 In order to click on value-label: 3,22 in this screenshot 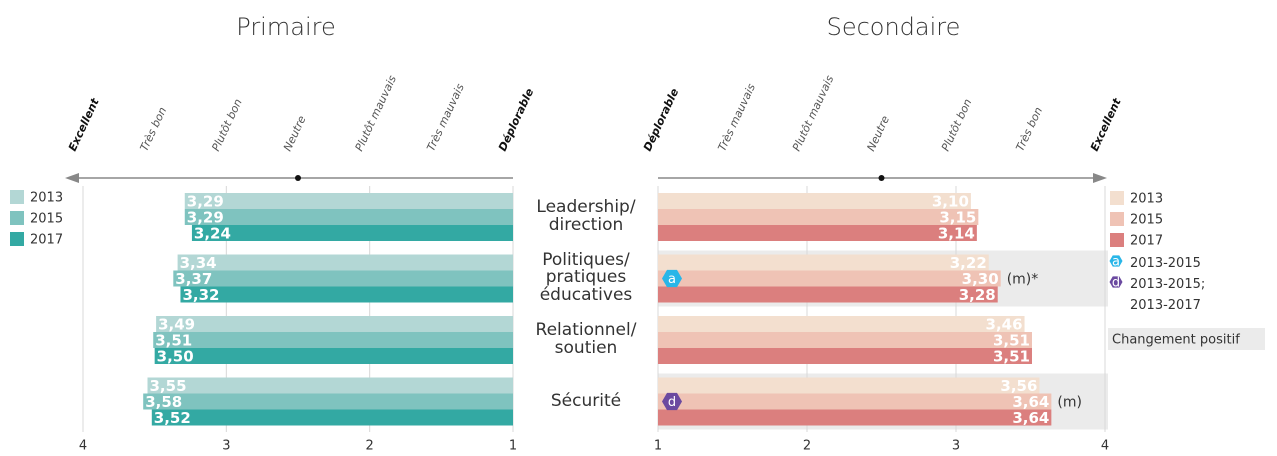, I will do `click(968, 263)`.